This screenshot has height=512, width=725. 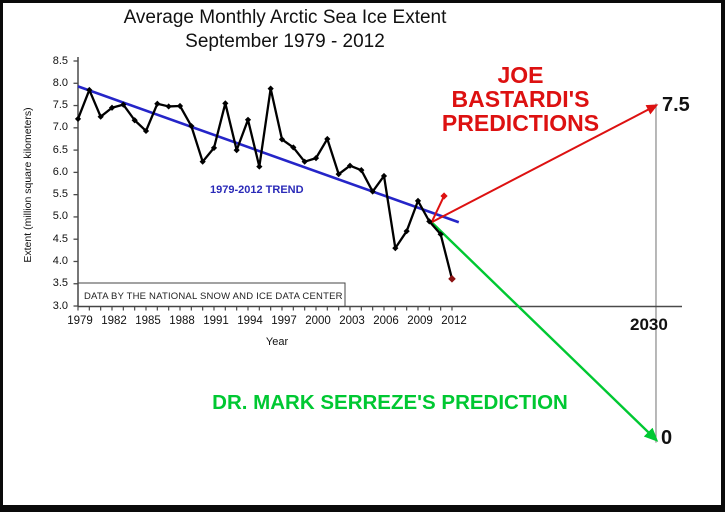 I want to click on bastardi-prediction-line, so click(x=545, y=164).